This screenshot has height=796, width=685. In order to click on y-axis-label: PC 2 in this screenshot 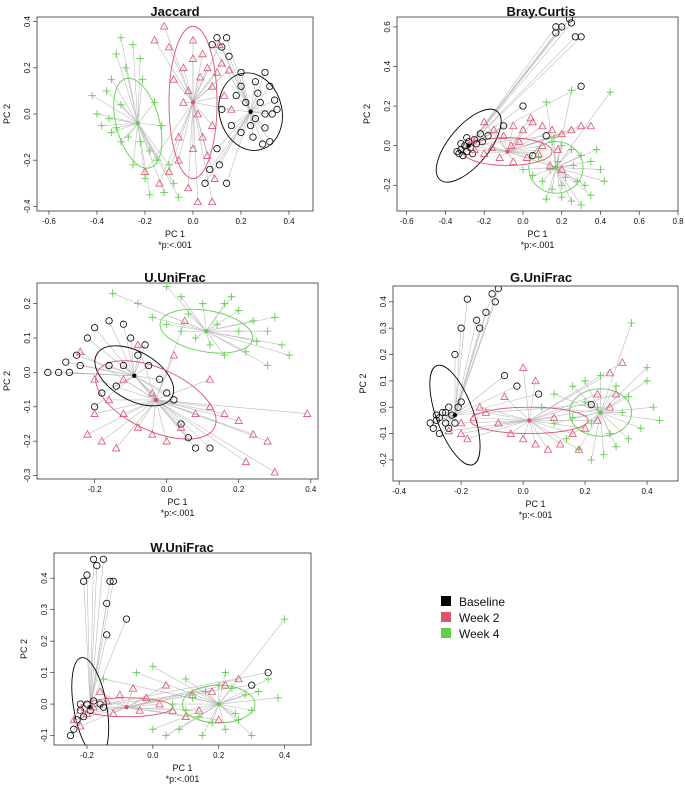, I will do `click(7, 381)`.